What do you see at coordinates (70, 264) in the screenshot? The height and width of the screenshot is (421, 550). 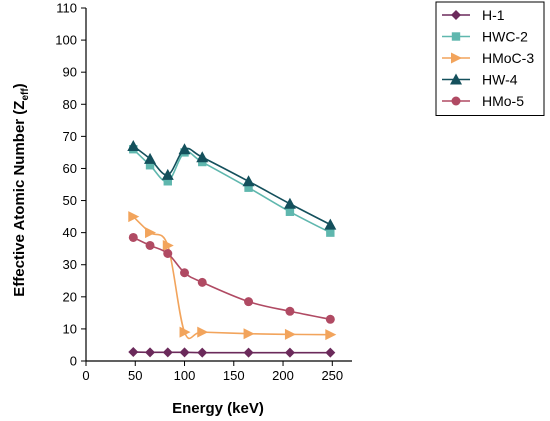 I see `y-tick-label: 30` at bounding box center [70, 264].